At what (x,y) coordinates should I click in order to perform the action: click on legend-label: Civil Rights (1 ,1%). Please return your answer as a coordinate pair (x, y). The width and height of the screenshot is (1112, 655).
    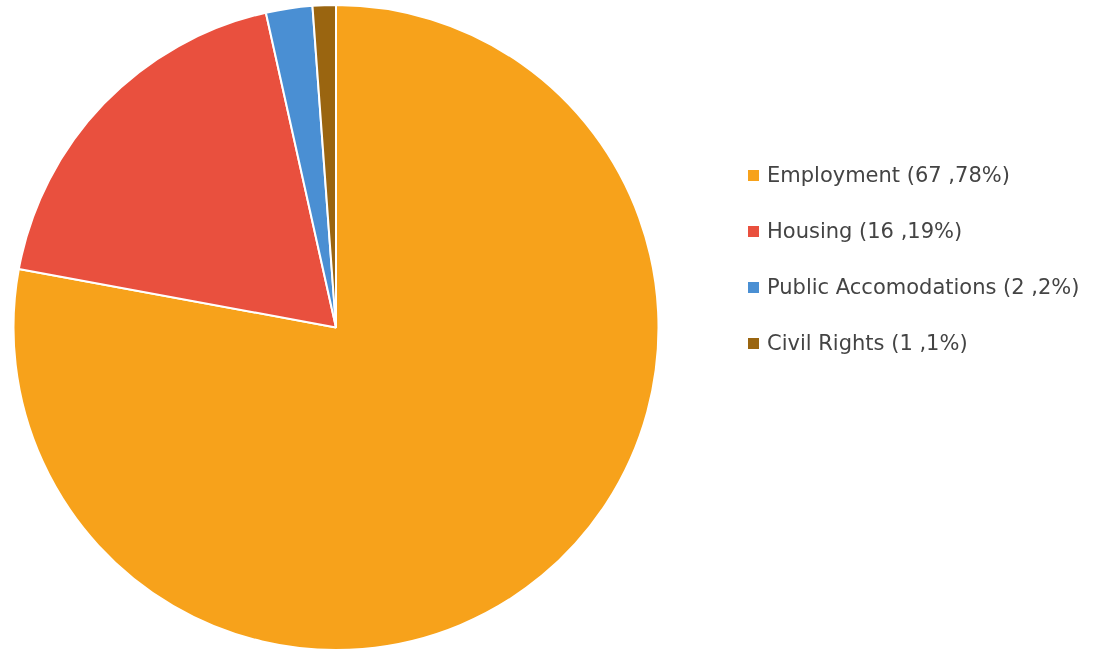
    Looking at the image, I should click on (867, 343).